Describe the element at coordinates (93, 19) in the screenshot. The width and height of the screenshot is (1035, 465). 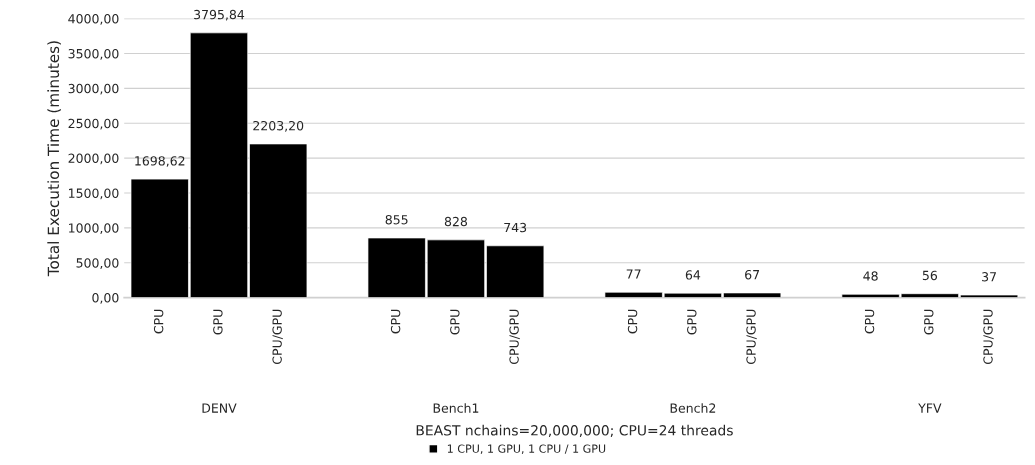
I see `y-tick-label: 4000,00` at that location.